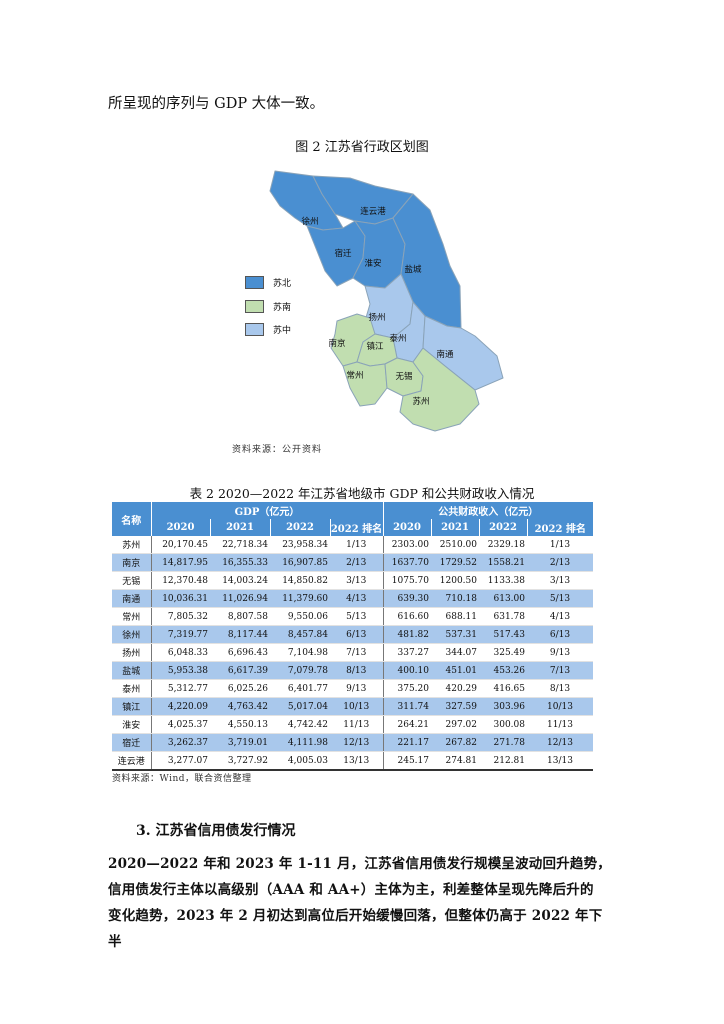  Describe the element at coordinates (132, 652) in the screenshot. I see `city-name-cell: 扬州` at that location.